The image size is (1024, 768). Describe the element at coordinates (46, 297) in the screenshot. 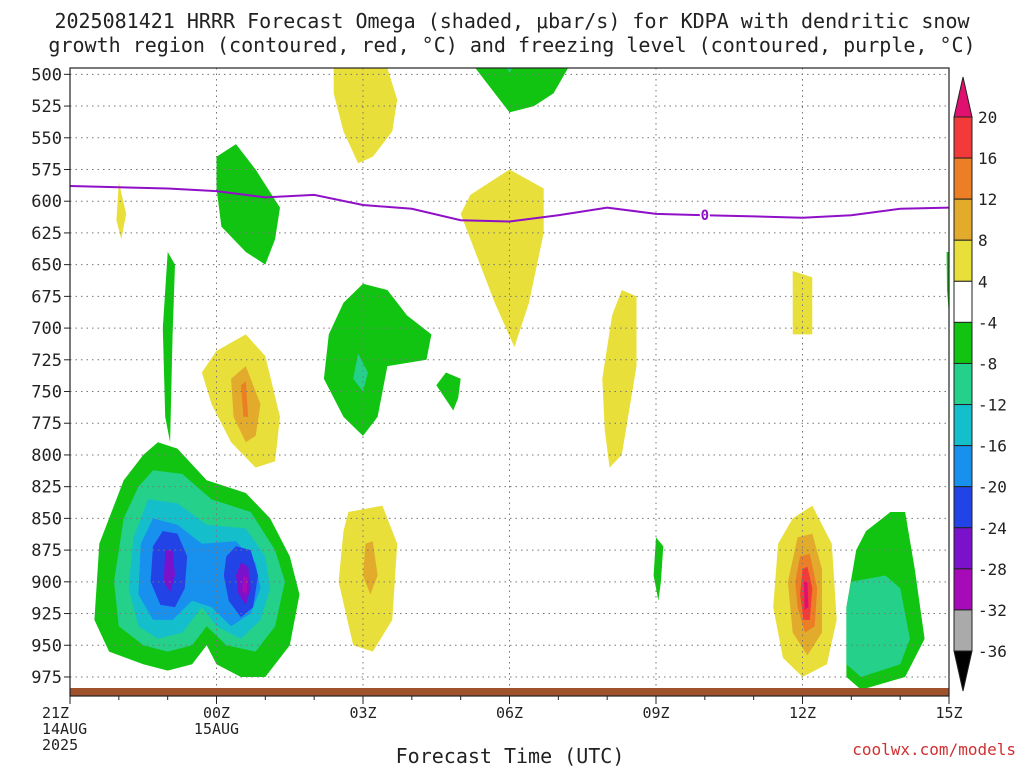

I see `y-tick-label: 675` at that location.